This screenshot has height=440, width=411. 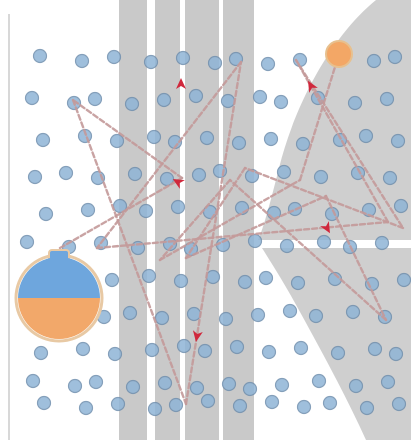 I want to click on flask-bottom-liquid, so click(x=59, y=318).